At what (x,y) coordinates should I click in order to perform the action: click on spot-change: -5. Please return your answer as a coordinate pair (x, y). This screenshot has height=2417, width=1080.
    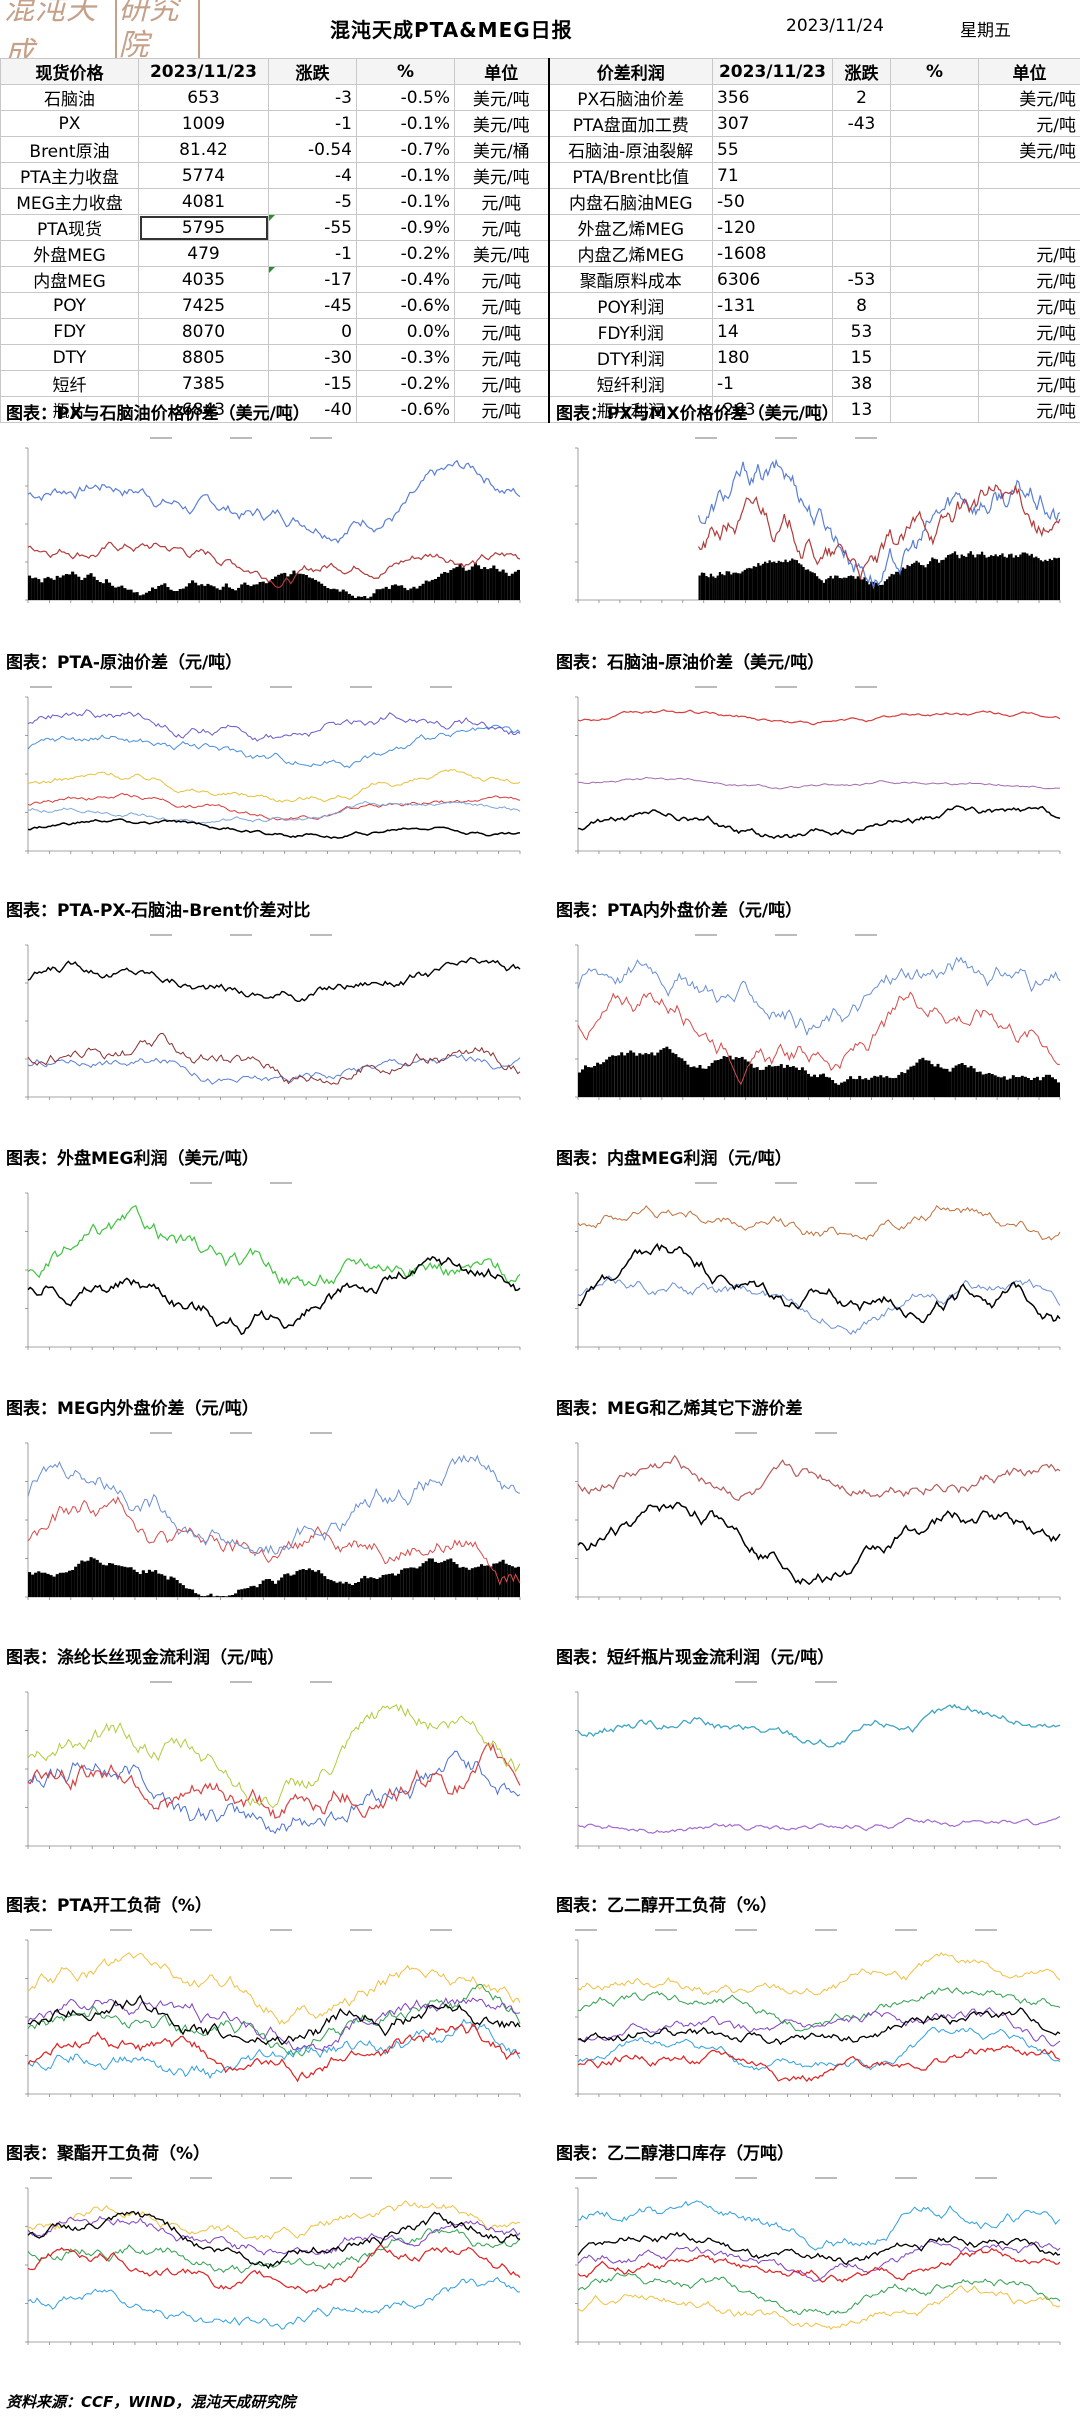
    Looking at the image, I should click on (312, 201).